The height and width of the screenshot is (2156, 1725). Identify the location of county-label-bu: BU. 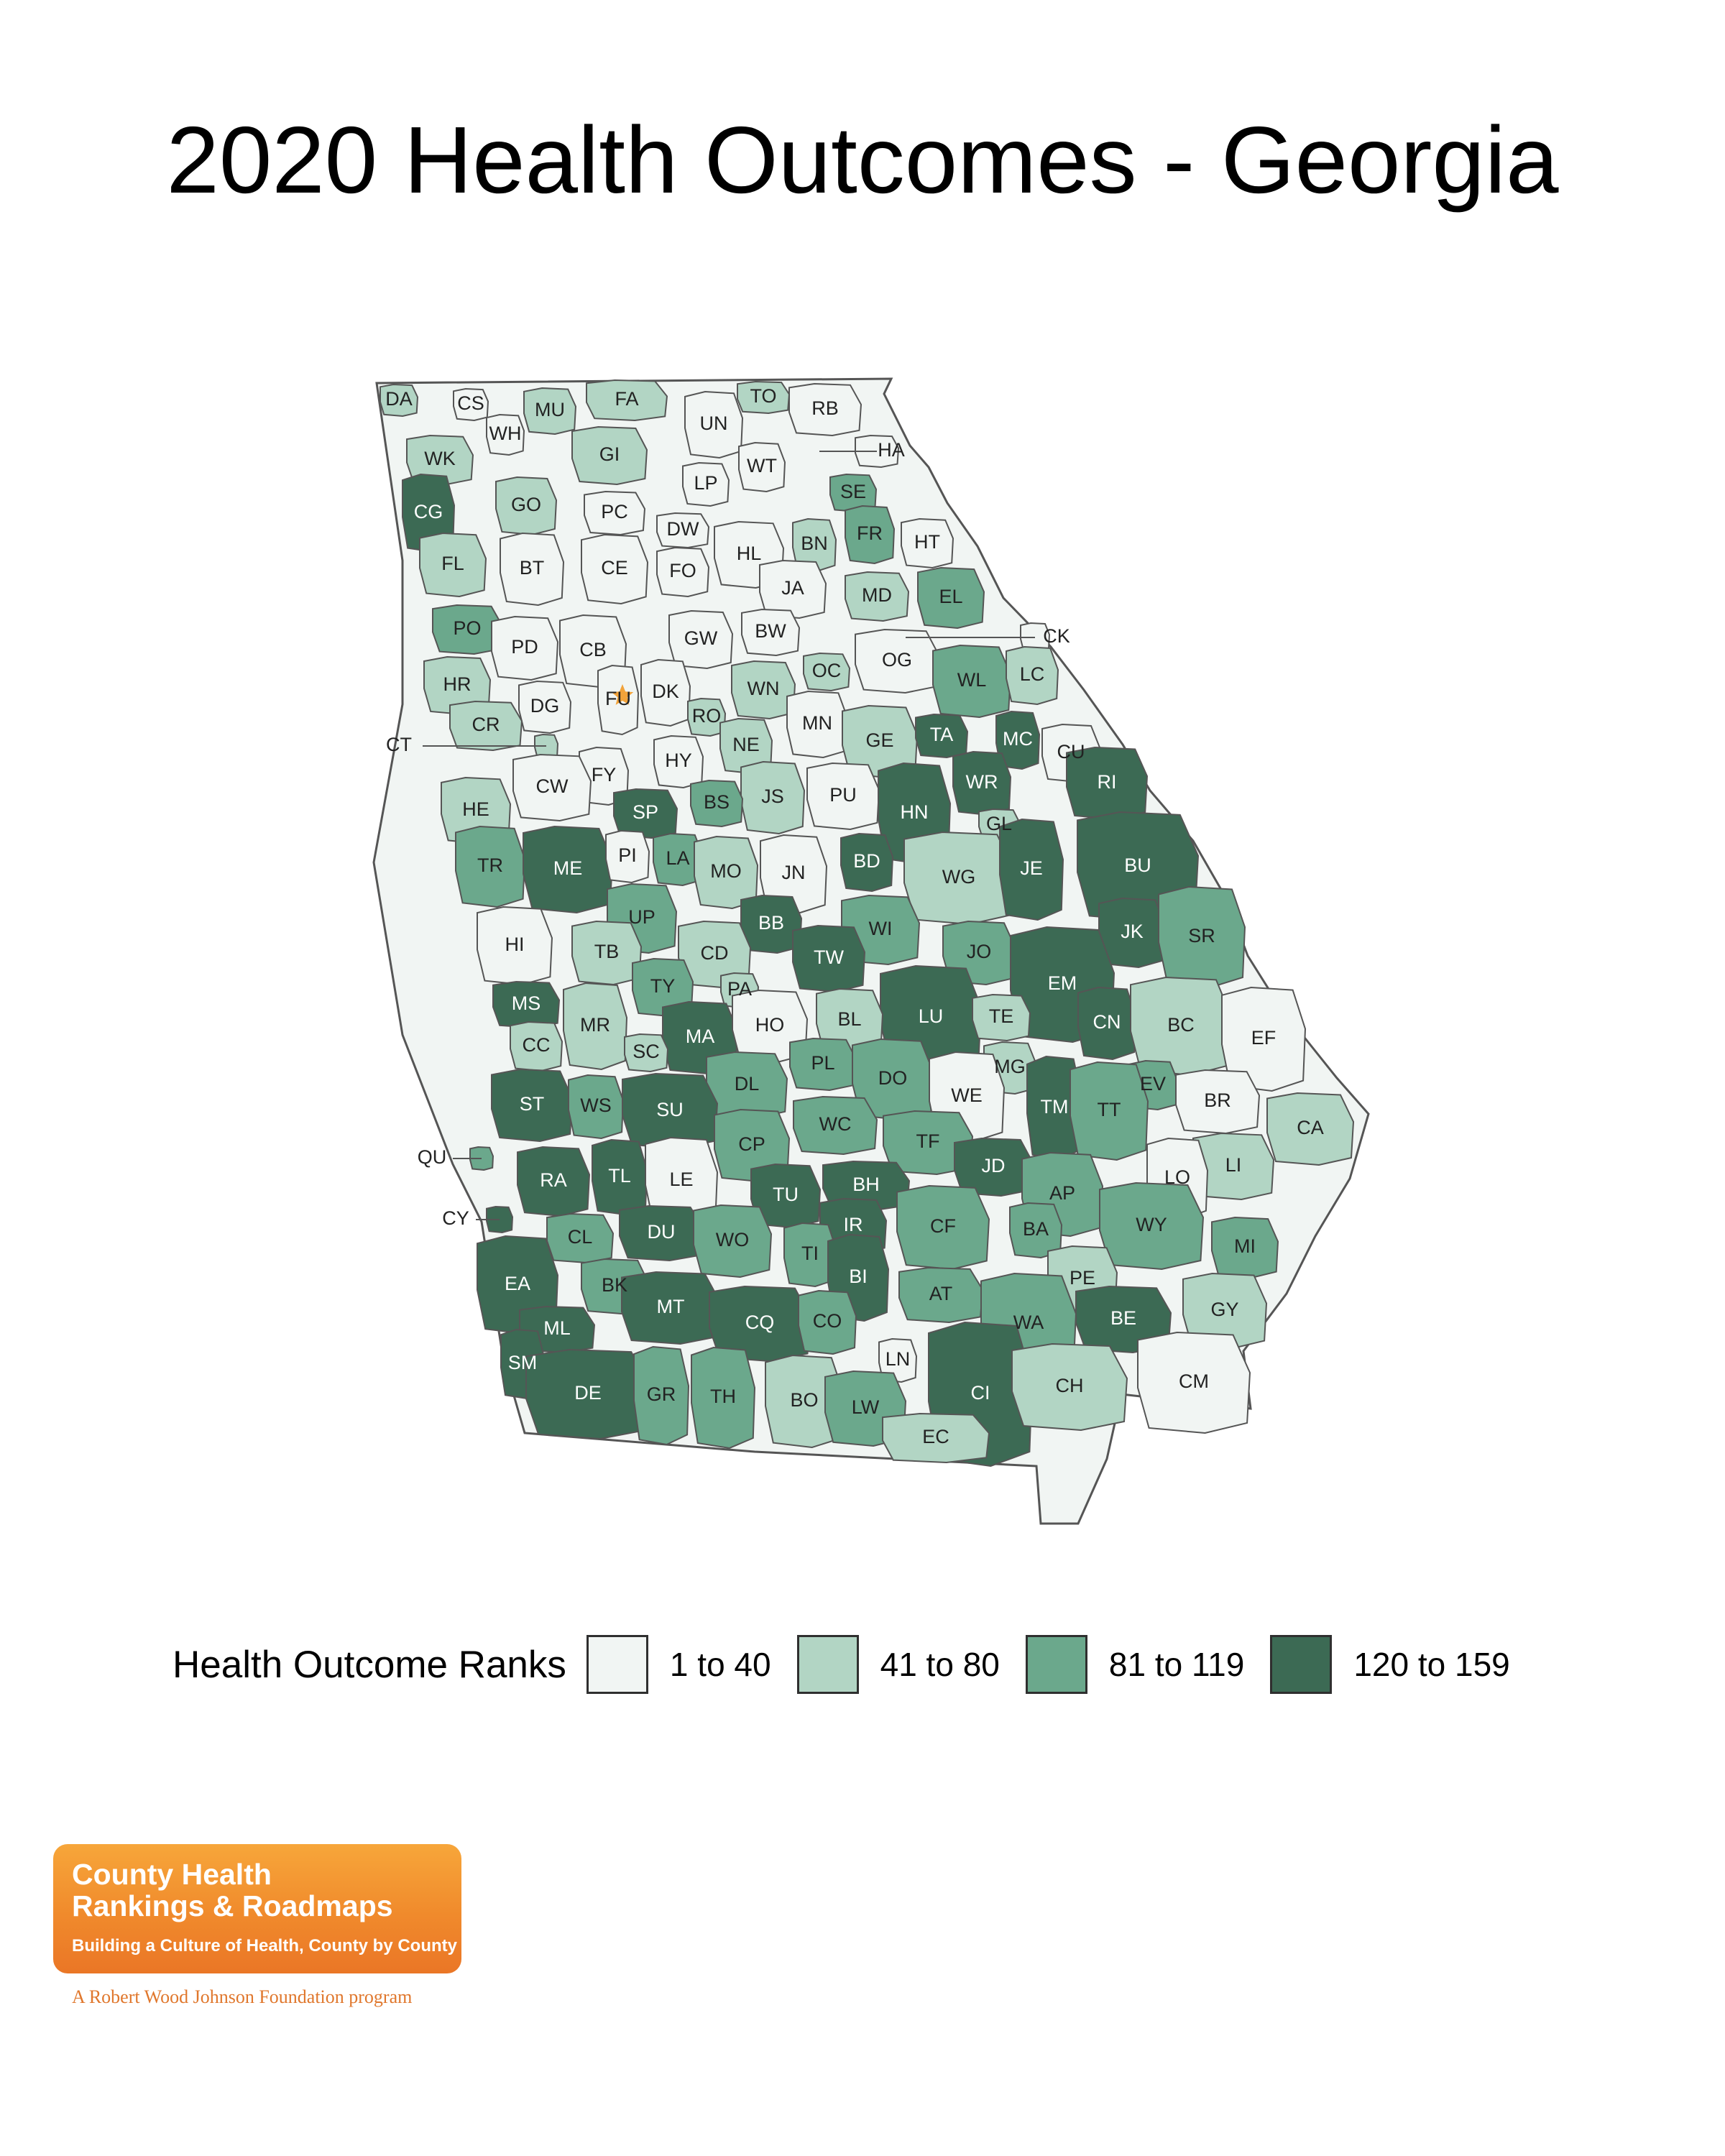
(1137, 865).